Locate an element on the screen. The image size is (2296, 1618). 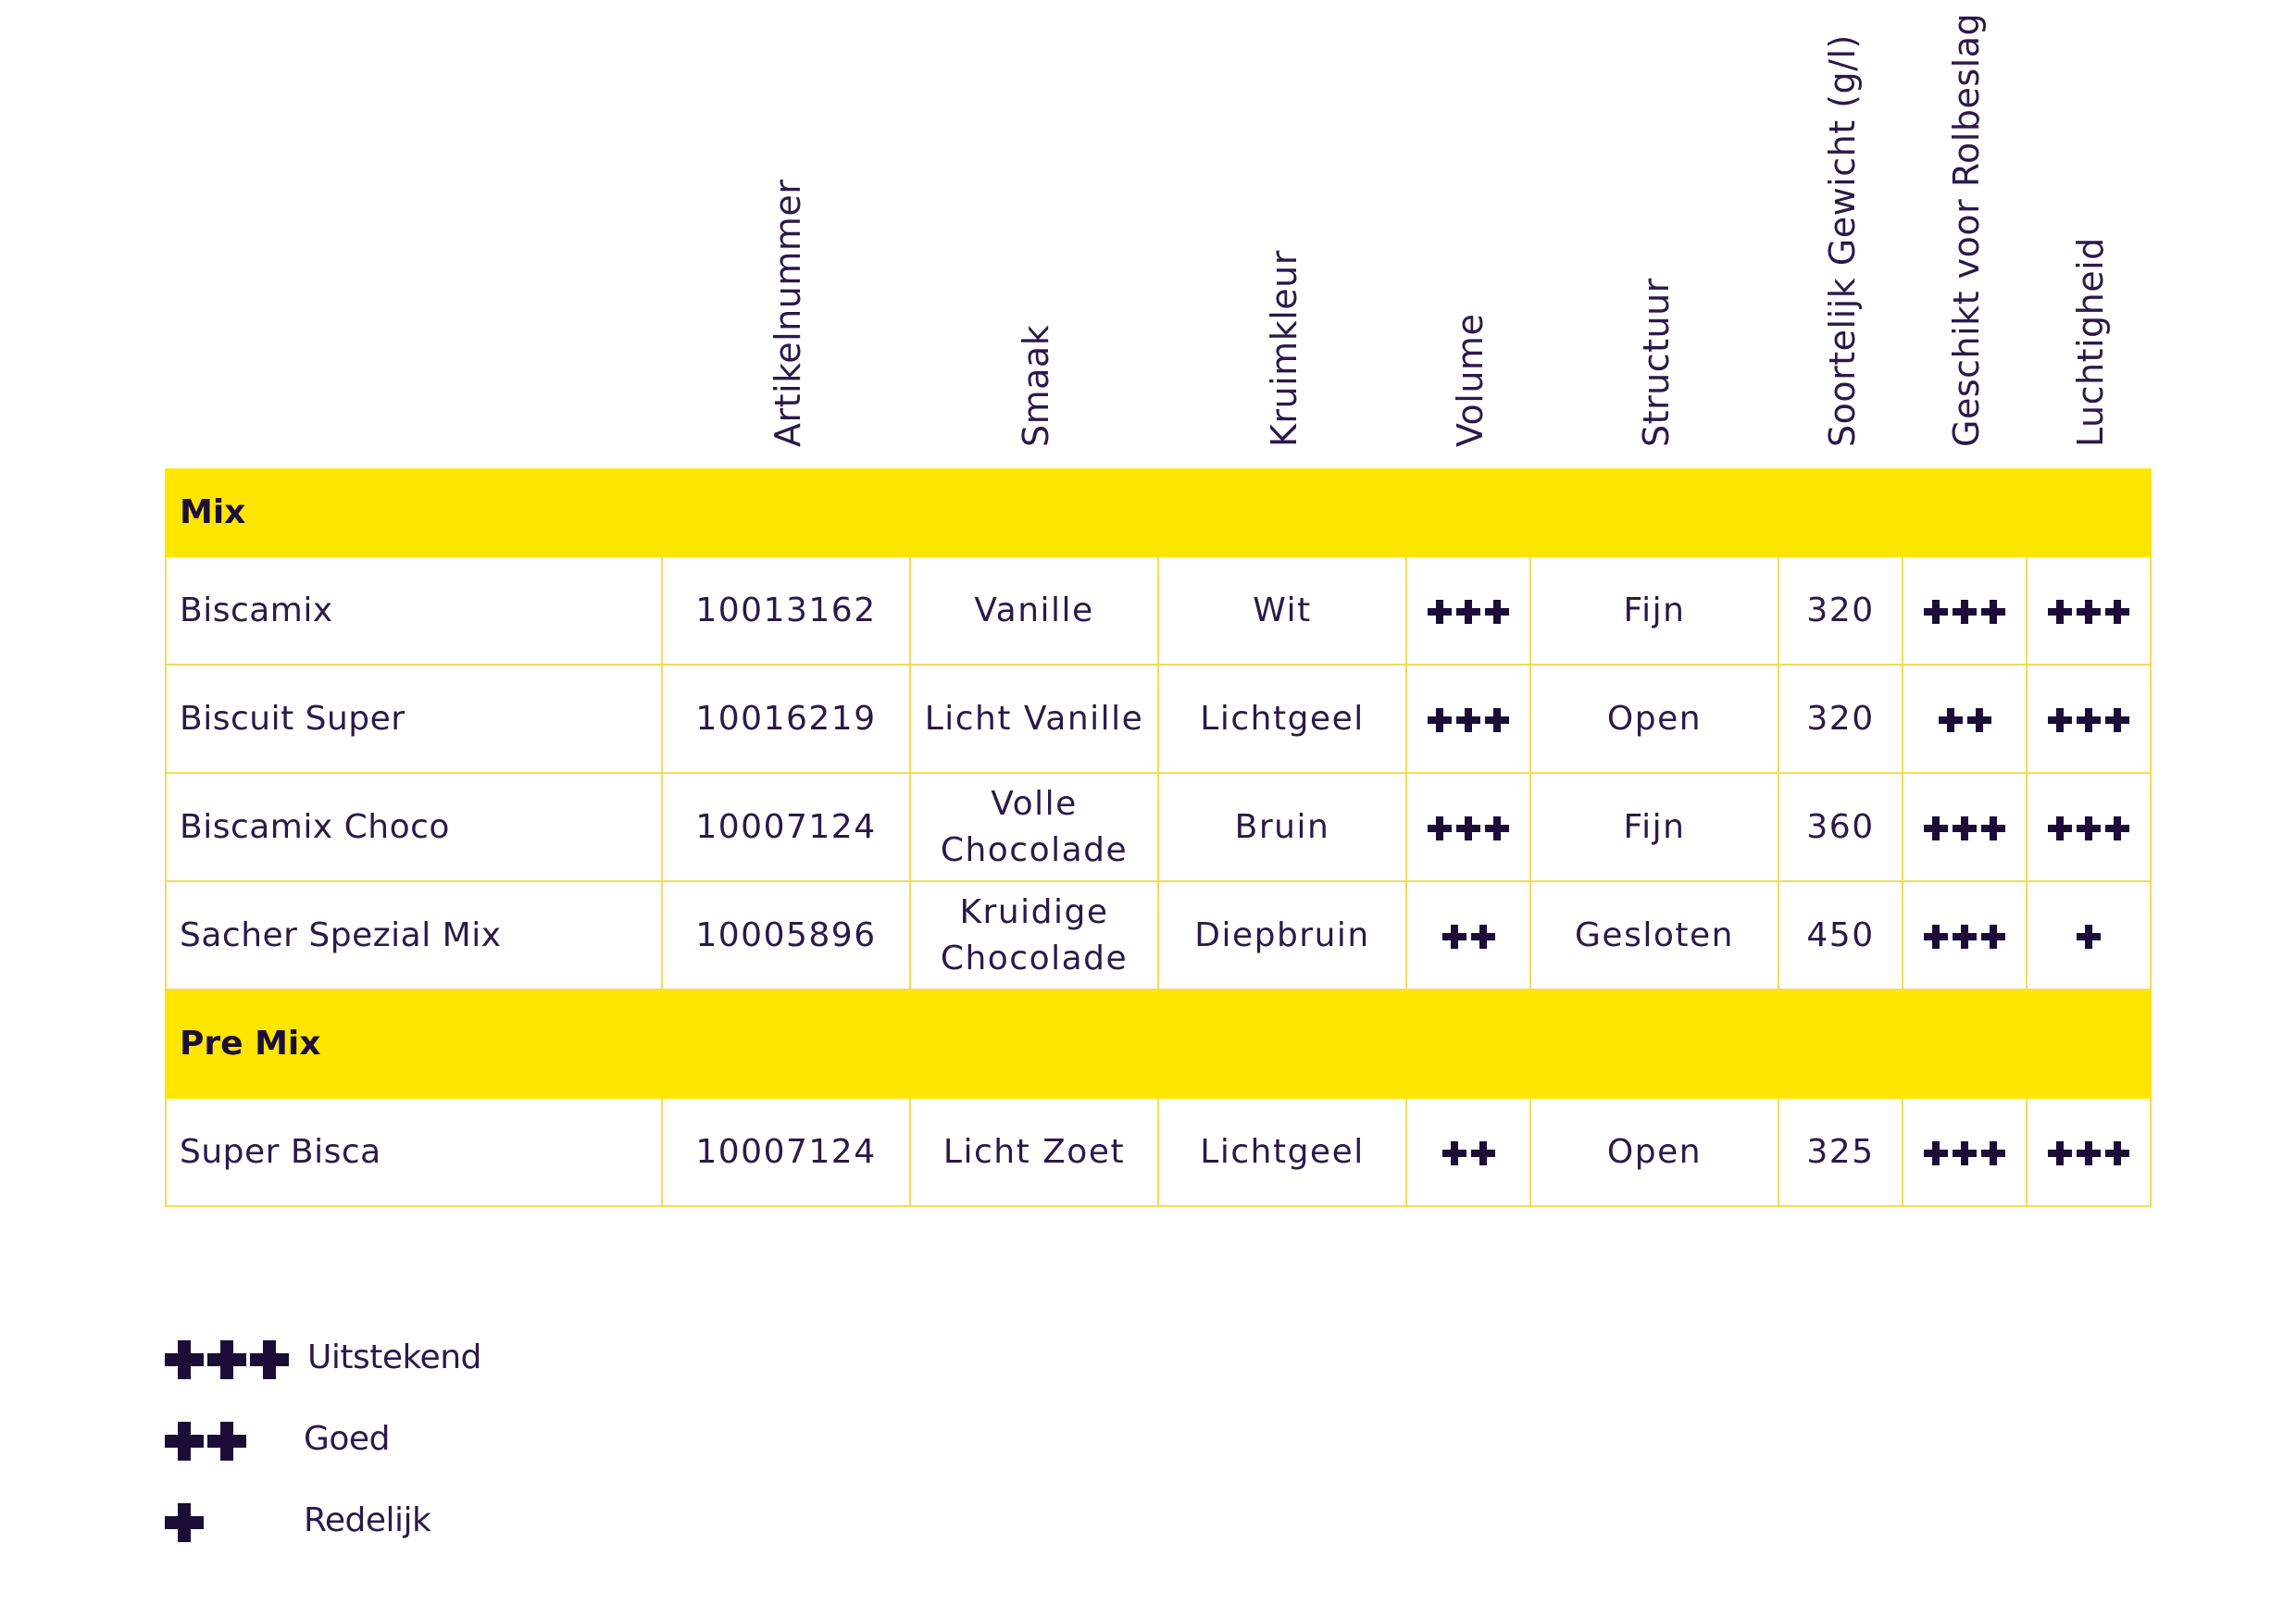
column-header-label: Geschikt voor Rolbeslag is located at coordinates (1967, 229).